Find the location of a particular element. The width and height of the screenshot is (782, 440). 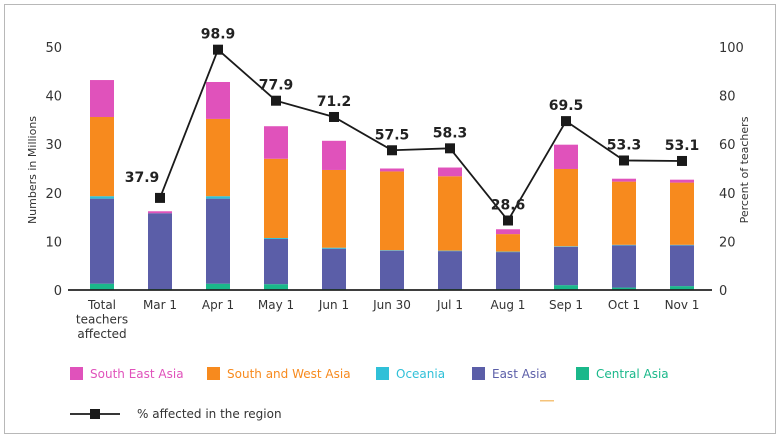

legend-swatch-south-east-asia is located at coordinates (76, 373).